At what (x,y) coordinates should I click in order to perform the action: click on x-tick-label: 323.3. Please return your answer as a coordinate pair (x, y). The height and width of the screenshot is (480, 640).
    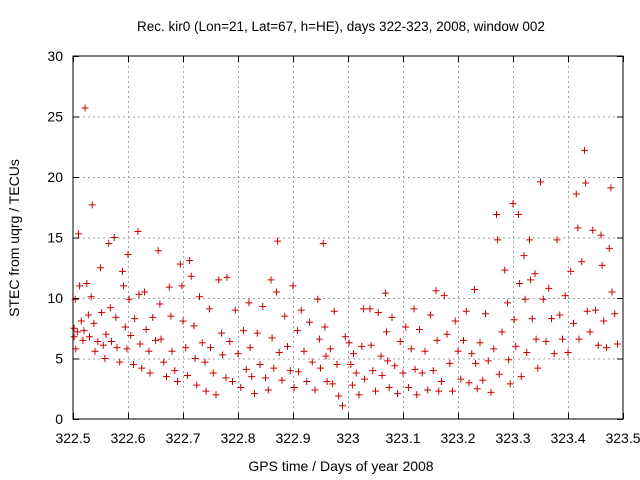
    Looking at the image, I should click on (512, 438).